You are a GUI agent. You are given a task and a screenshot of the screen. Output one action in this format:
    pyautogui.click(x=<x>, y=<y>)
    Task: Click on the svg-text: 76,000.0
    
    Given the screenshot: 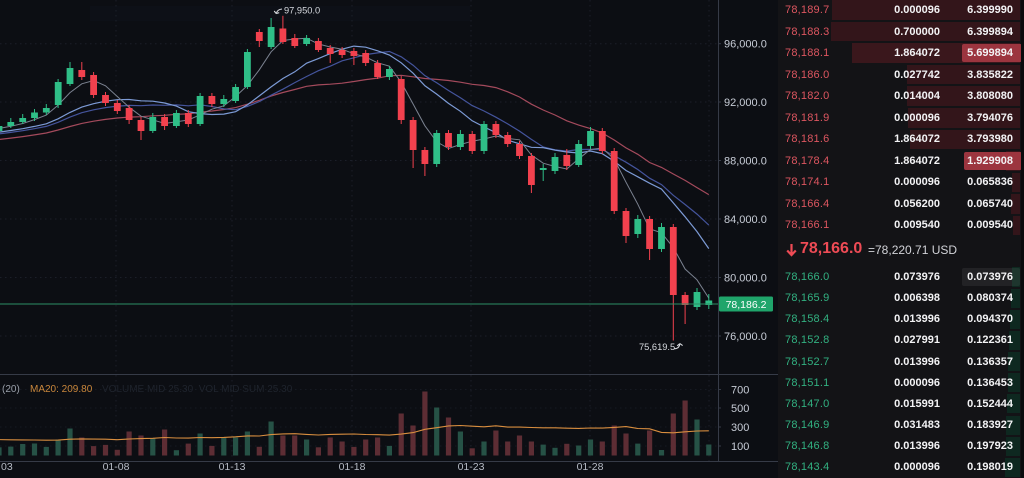 What is the action you would take?
    pyautogui.click(x=745, y=337)
    